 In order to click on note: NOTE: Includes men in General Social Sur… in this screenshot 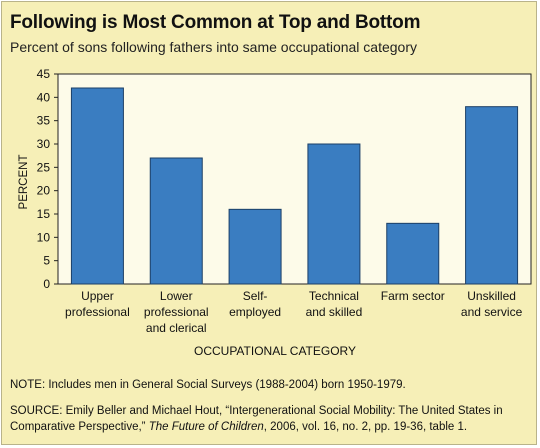, I will do `click(270, 385)`.